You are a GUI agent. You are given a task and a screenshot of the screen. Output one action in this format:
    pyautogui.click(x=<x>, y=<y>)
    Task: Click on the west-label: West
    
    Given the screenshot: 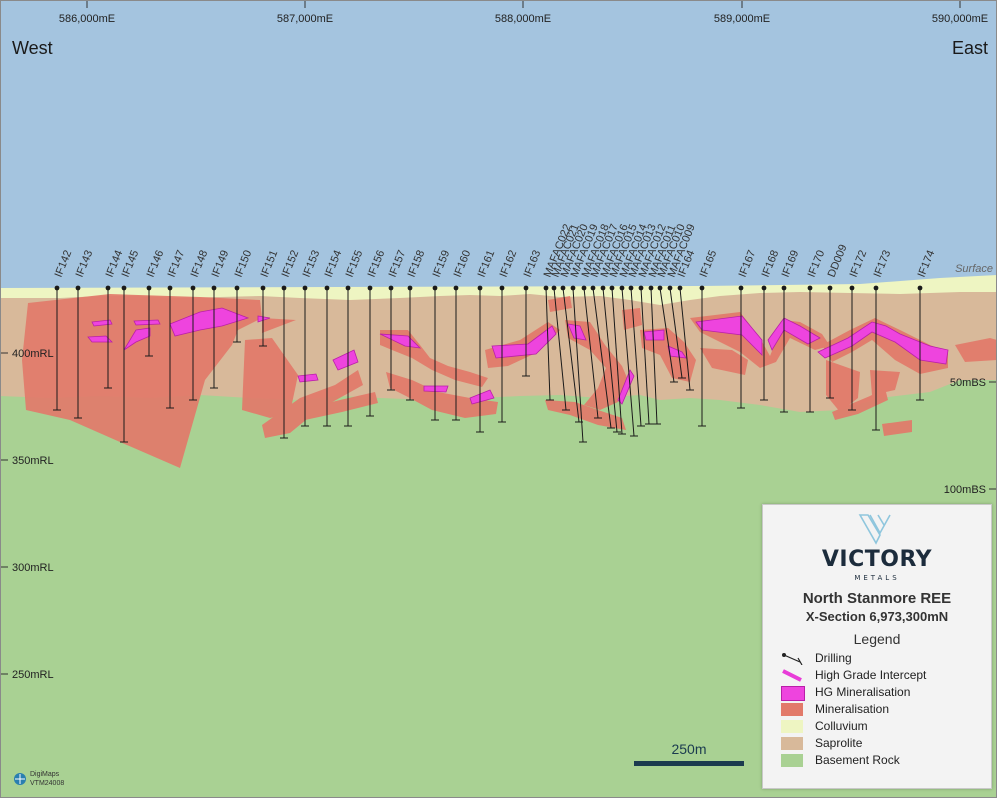 What is the action you would take?
    pyautogui.click(x=32, y=48)
    